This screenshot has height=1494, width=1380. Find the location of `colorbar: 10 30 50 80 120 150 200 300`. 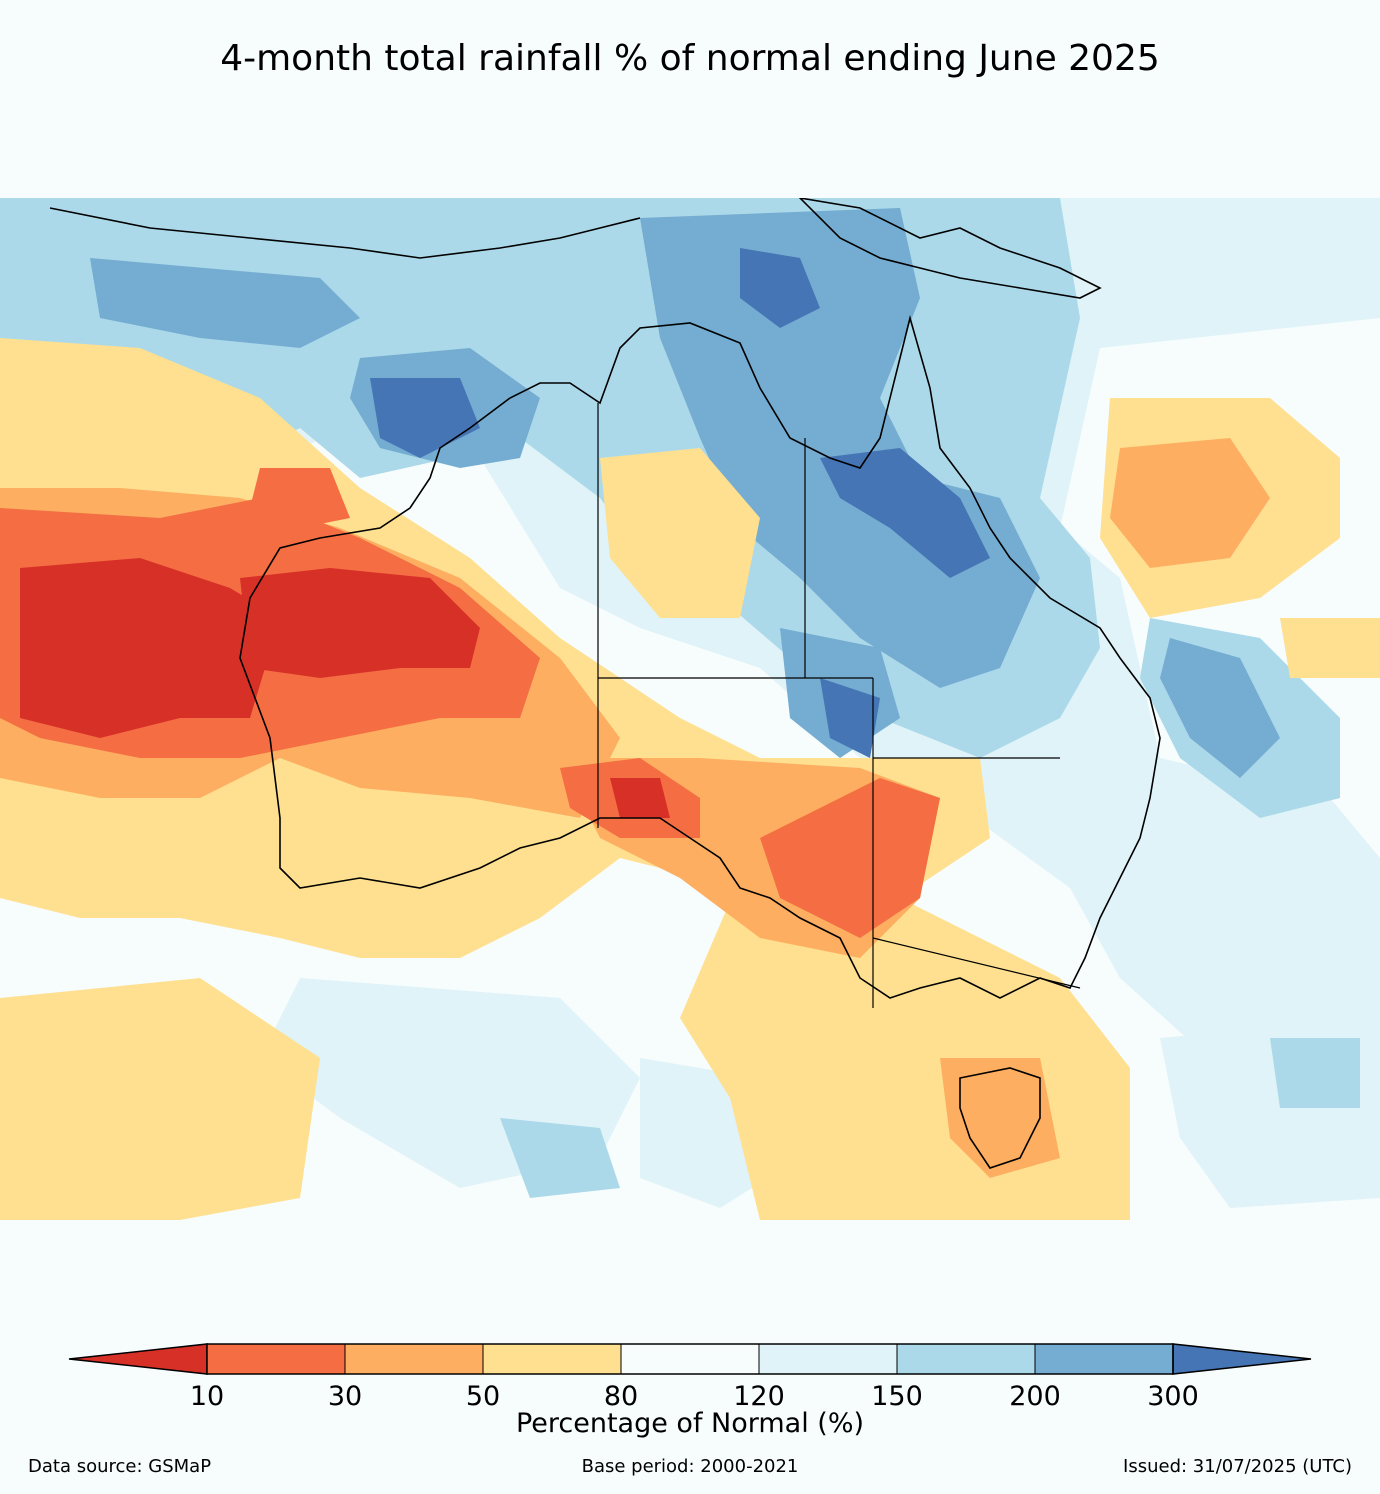

colorbar: 10 30 50 80 120 150 200 300 is located at coordinates (690, 1370).